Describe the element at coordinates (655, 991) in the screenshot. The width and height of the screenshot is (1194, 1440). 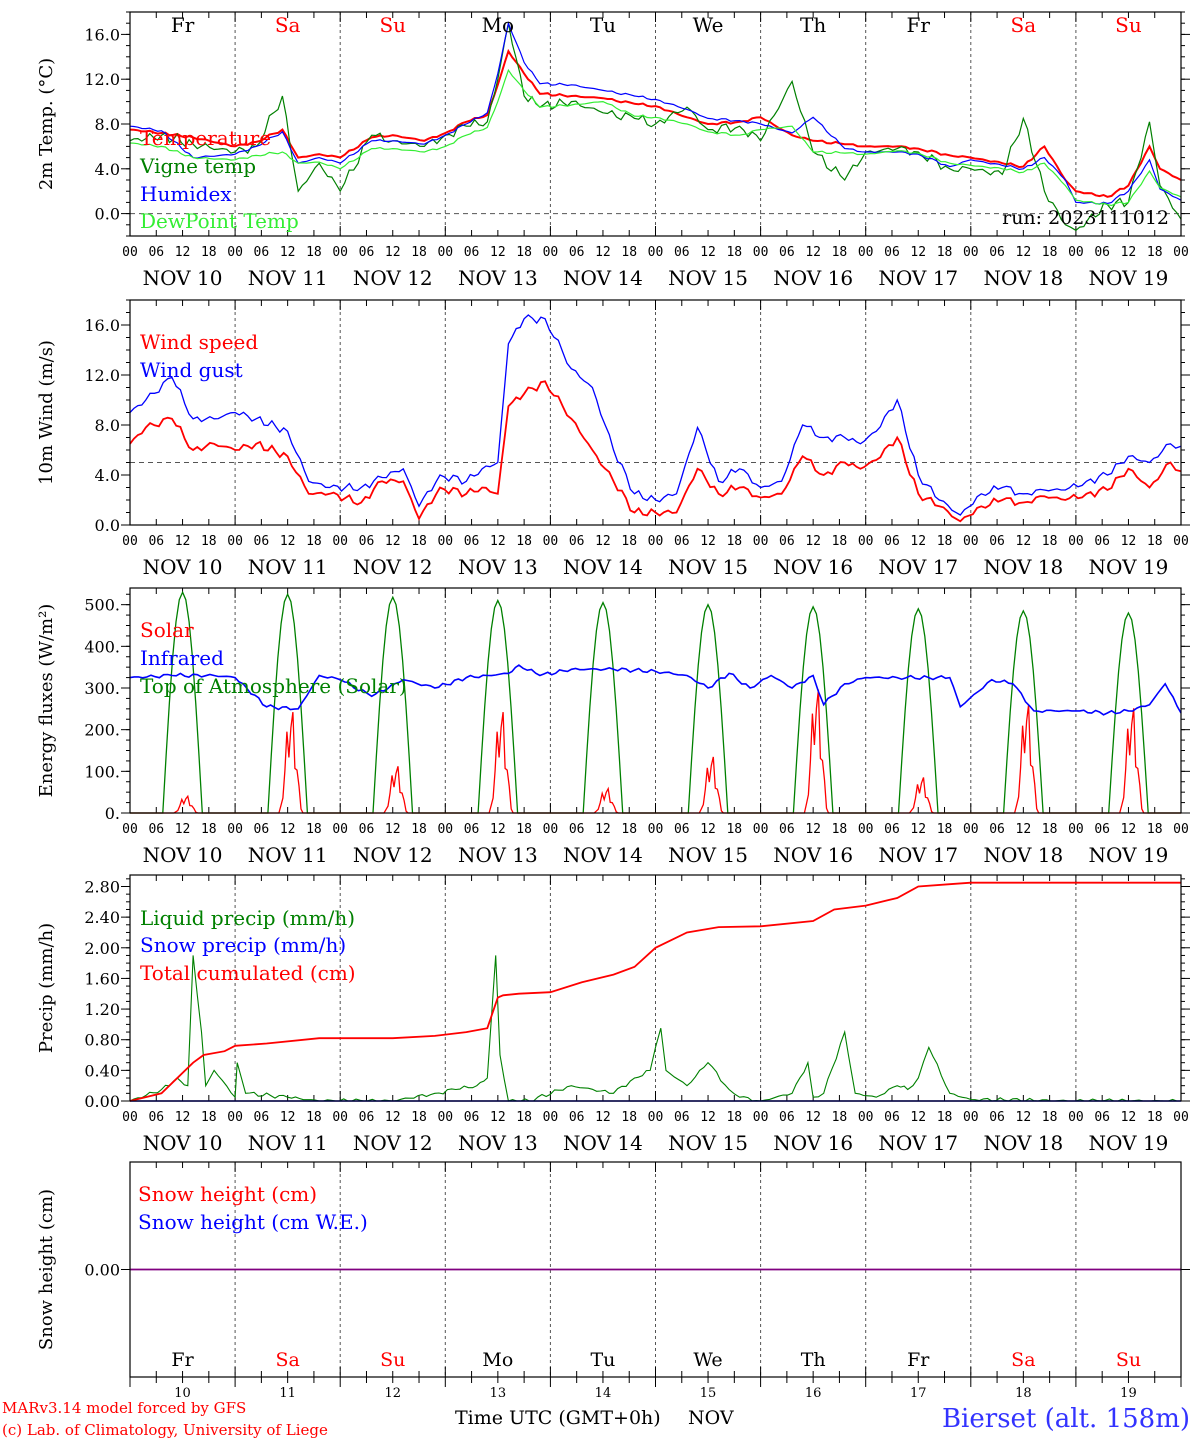
I see `total-cumulated-cm-line` at that location.